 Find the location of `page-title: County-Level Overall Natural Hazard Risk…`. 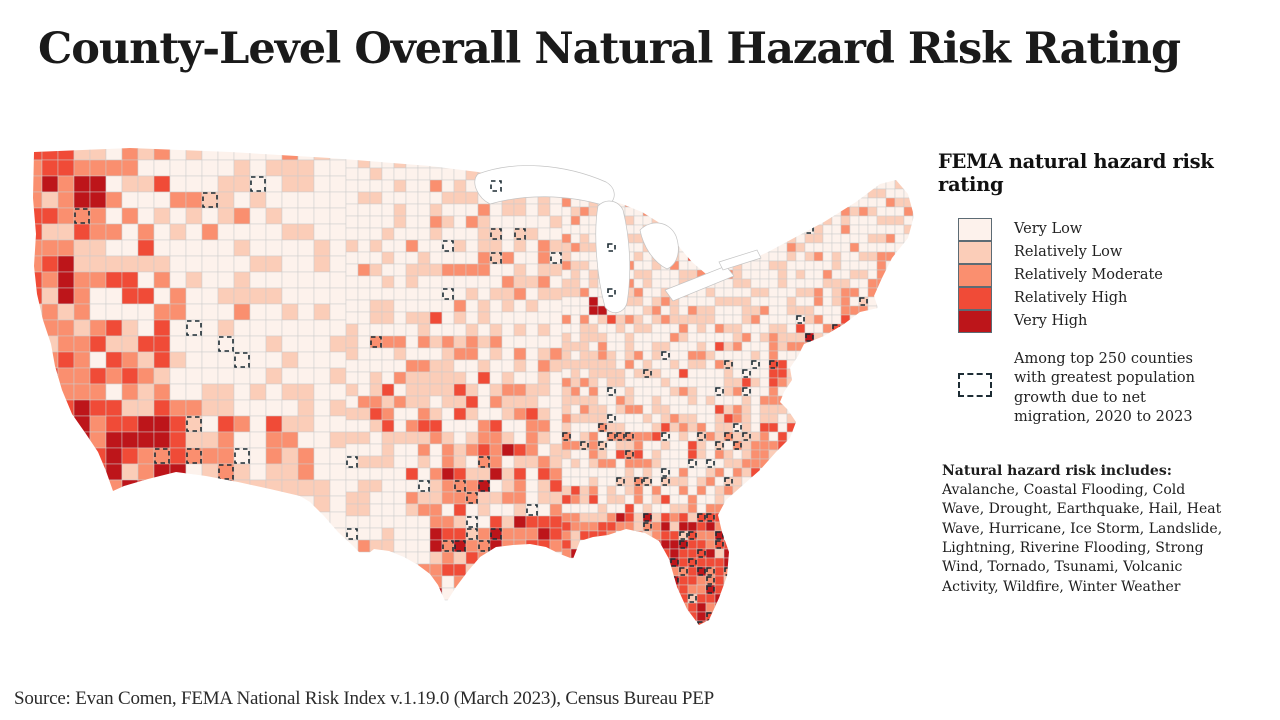

page-title: County-Level Overall Natural Hazard Risk… is located at coordinates (609, 49).